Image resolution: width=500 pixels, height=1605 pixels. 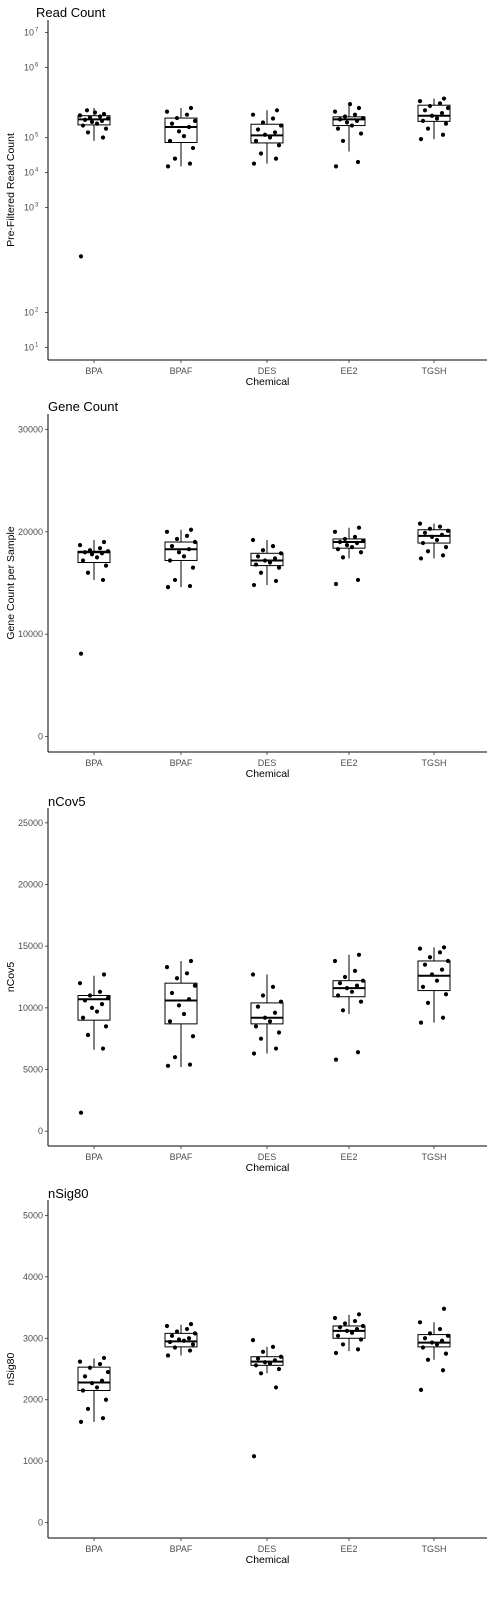 What do you see at coordinates (268, 1168) in the screenshot?
I see `x-axis-label: Chemical` at bounding box center [268, 1168].